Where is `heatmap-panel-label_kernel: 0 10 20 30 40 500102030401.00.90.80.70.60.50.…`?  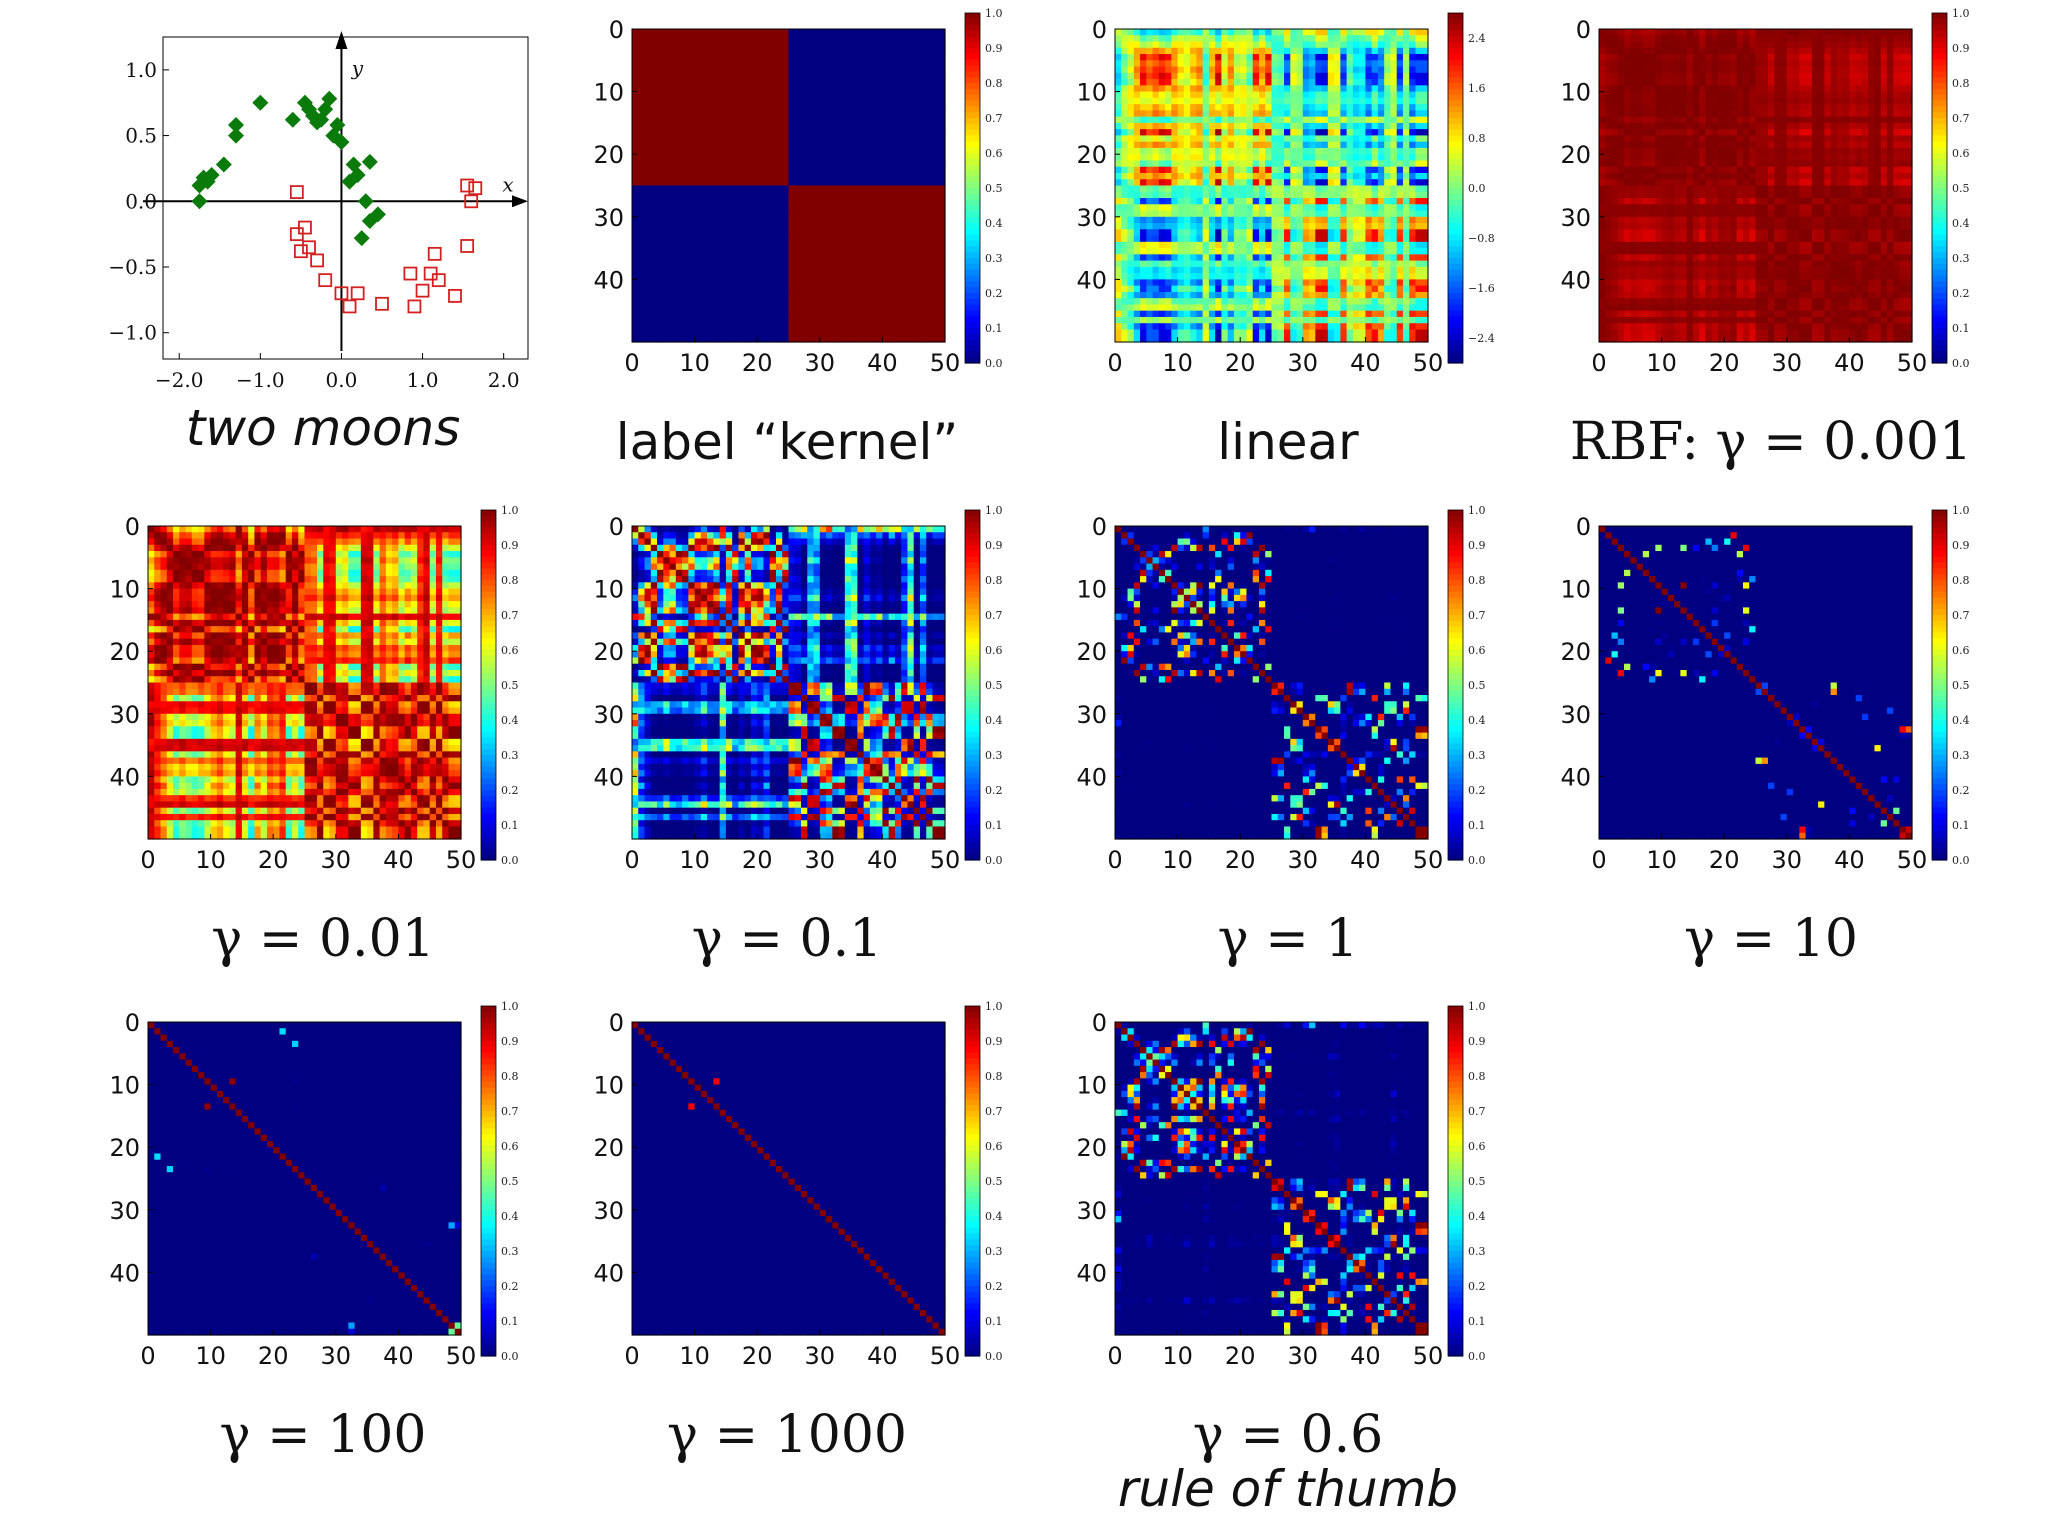
heatmap-panel-label_kernel: 0 10 20 30 40 500102030401.00.90.80.70.60.50.… is located at coordinates (797, 192).